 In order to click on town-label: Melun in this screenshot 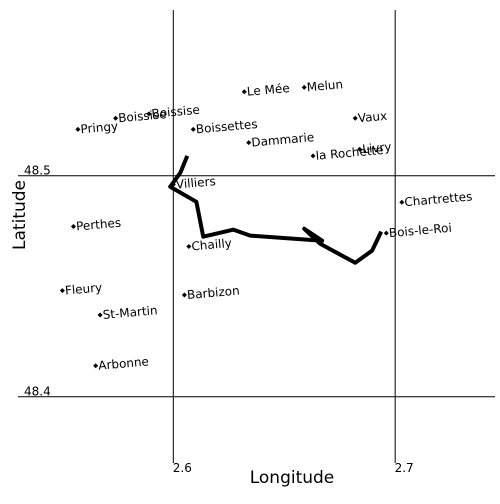, I will do `click(324, 85)`.